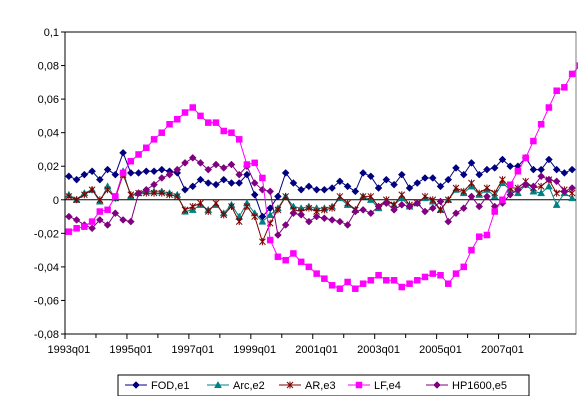 This screenshot has width=578, height=396. I want to click on x-tick-label: 1997q01, so click(192, 350).